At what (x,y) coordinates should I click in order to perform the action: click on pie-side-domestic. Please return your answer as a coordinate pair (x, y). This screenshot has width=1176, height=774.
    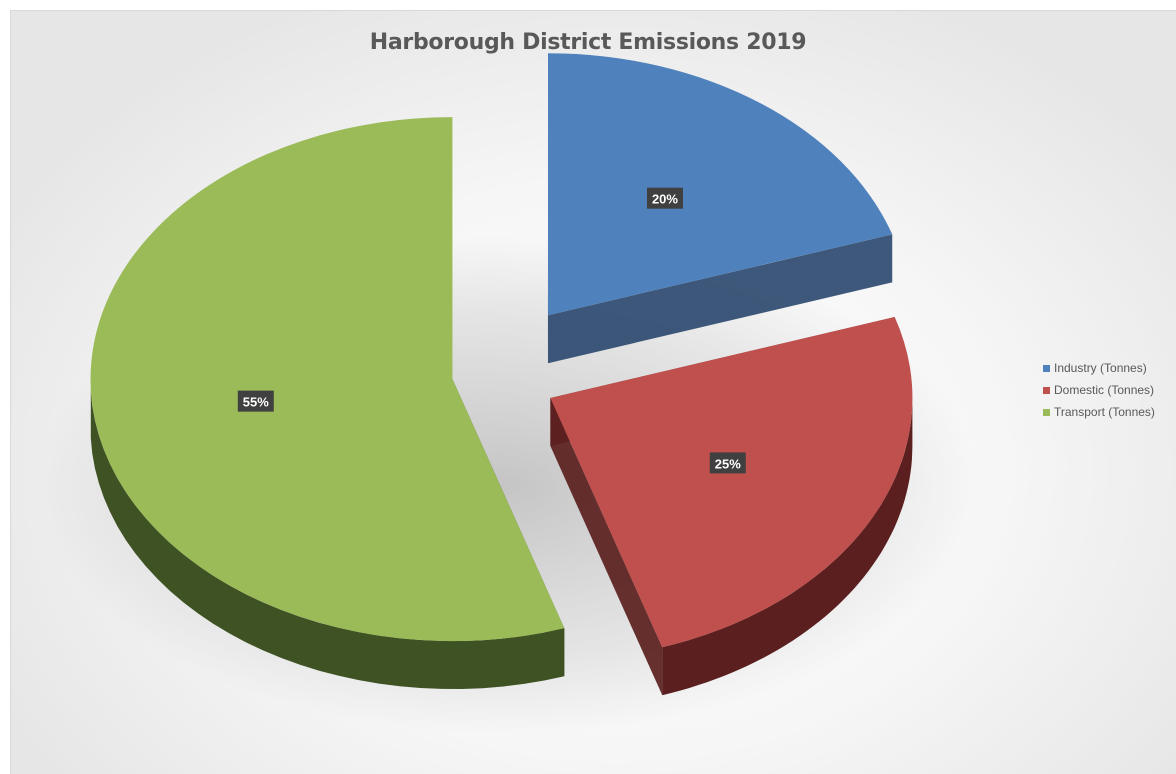
    Looking at the image, I should click on (787, 547).